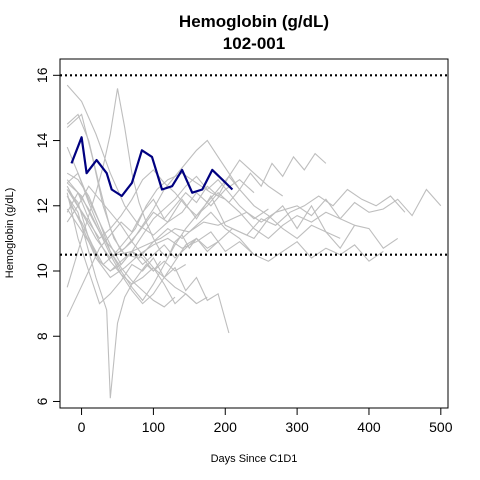  I want to click on y-tick-label-10: 10, so click(42, 271).